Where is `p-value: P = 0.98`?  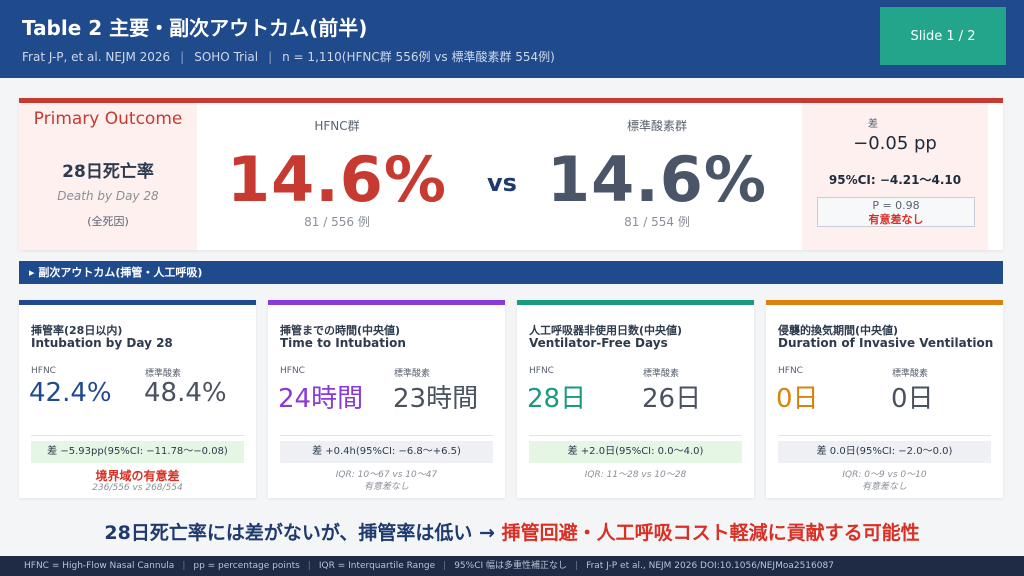
p-value: P = 0.98 is located at coordinates (896, 205).